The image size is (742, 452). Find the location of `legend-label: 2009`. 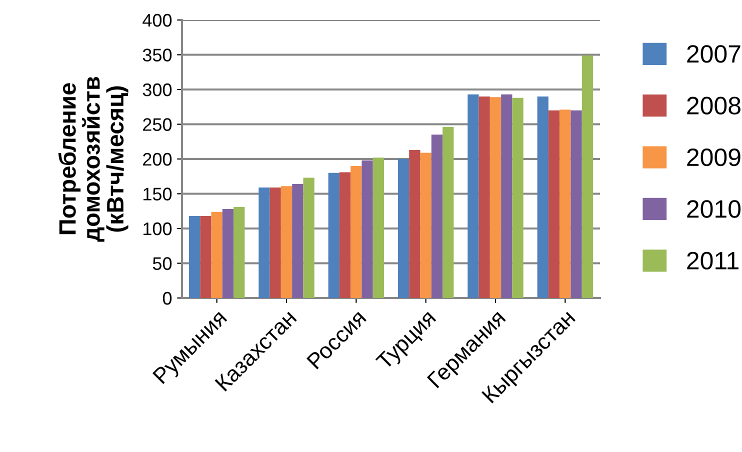

legend-label: 2009 is located at coordinates (713, 157).